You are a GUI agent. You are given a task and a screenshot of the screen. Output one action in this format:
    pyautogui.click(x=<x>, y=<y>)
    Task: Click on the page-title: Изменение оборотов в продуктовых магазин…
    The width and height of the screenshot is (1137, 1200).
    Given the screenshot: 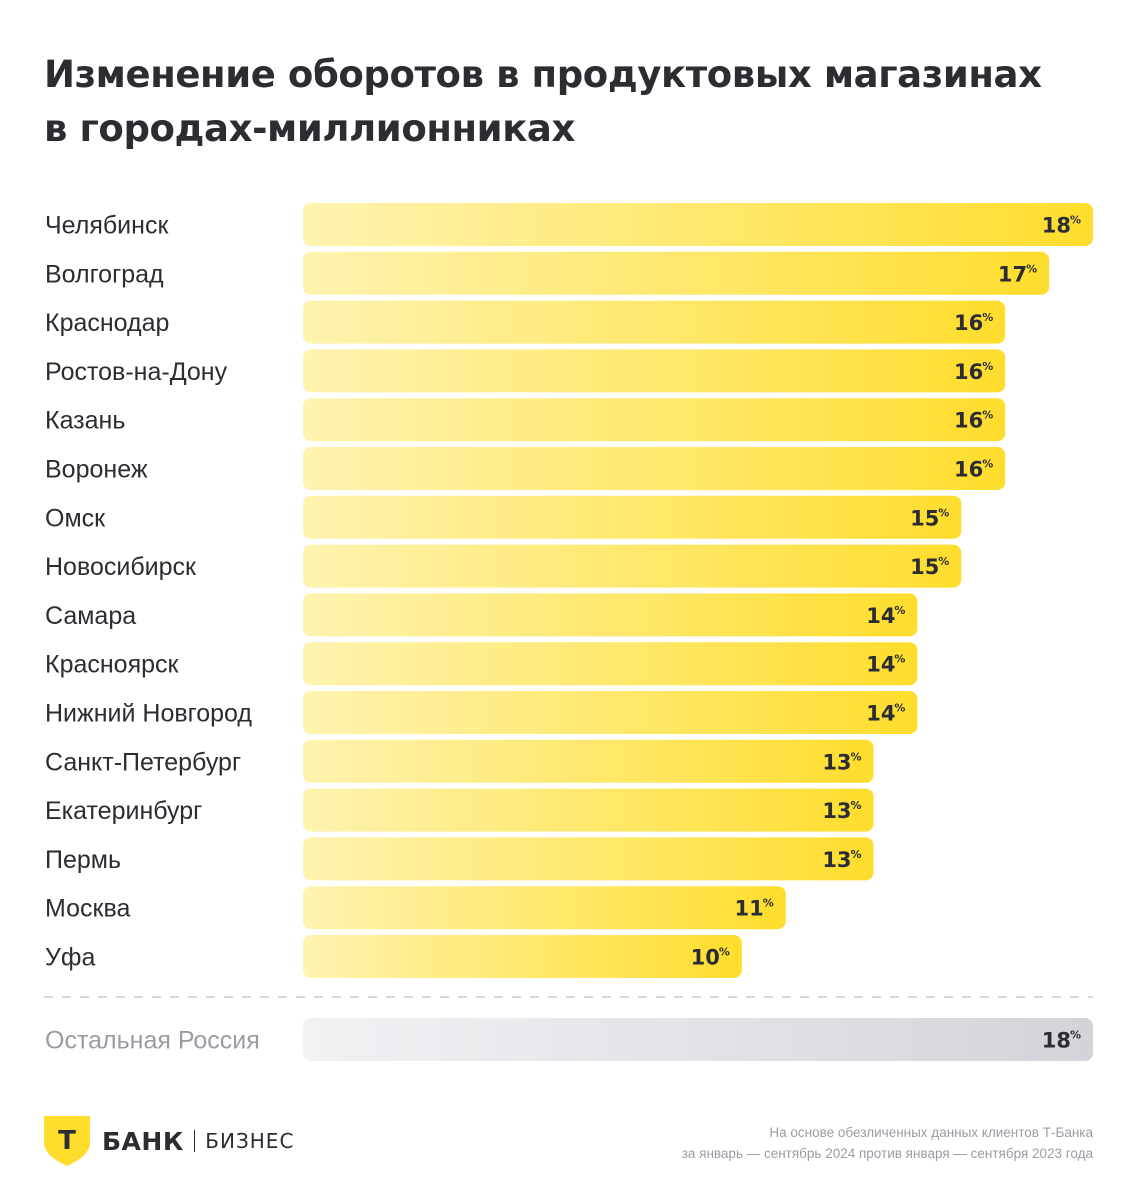 What is the action you would take?
    pyautogui.click(x=574, y=102)
    